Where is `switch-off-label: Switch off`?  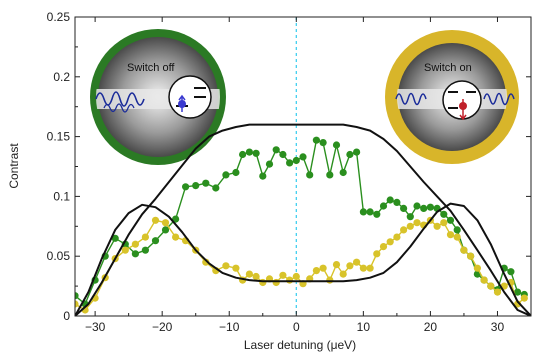 switch-off-label: Switch off is located at coordinates (151, 68).